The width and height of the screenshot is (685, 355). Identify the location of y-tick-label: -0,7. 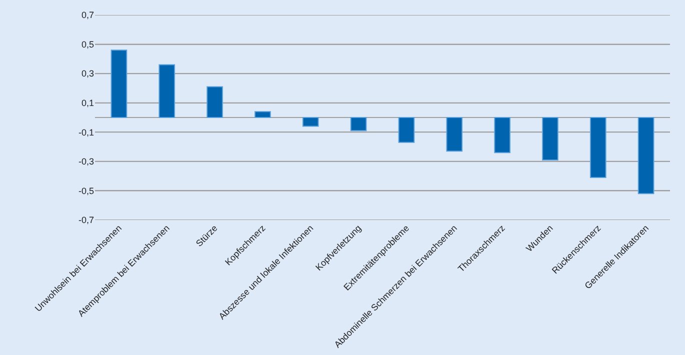
(86, 220).